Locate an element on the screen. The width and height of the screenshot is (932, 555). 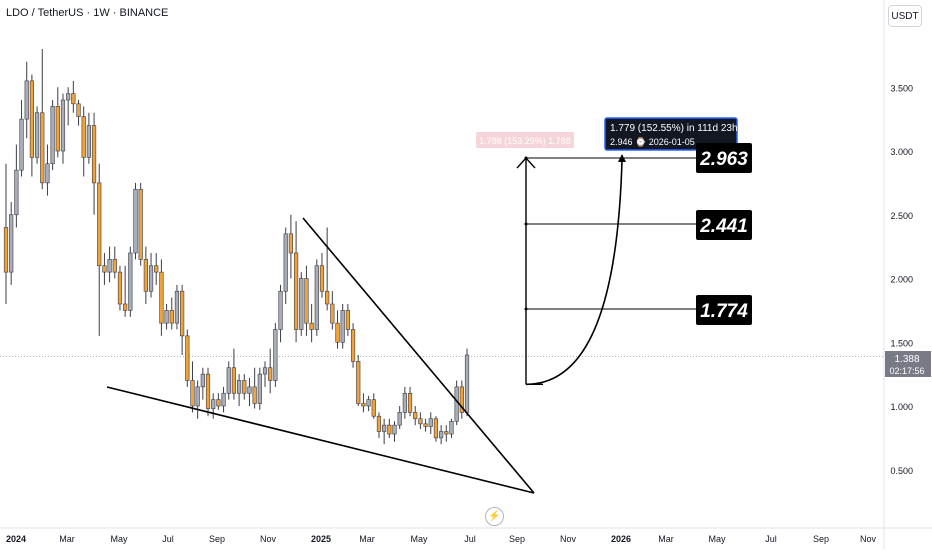
price-tag-bg is located at coordinates (908, 364).